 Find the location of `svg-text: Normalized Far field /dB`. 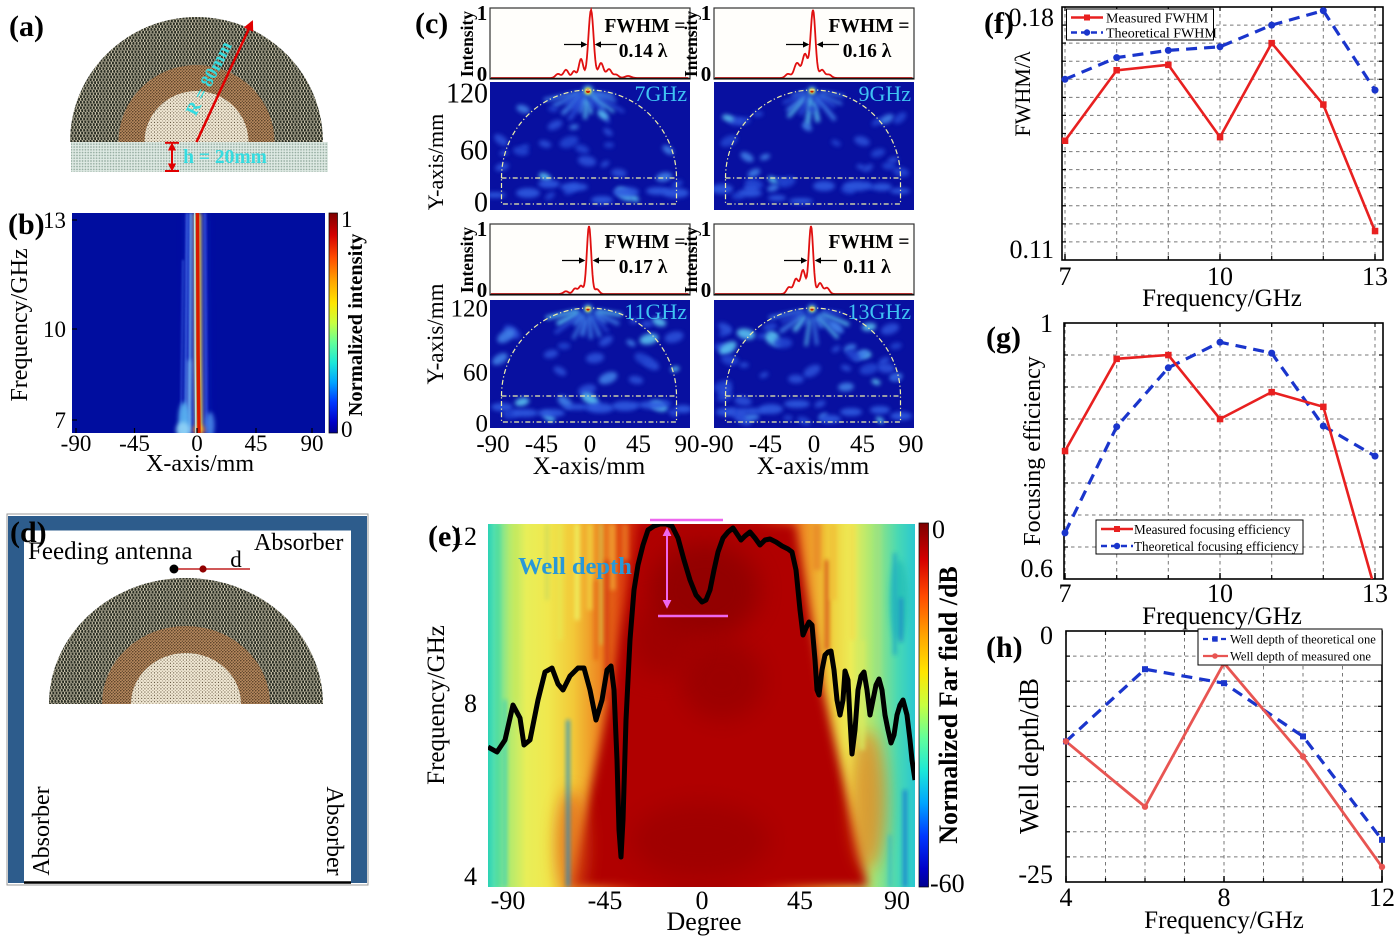

svg-text: Normalized Far field /dB is located at coordinates (948, 705).